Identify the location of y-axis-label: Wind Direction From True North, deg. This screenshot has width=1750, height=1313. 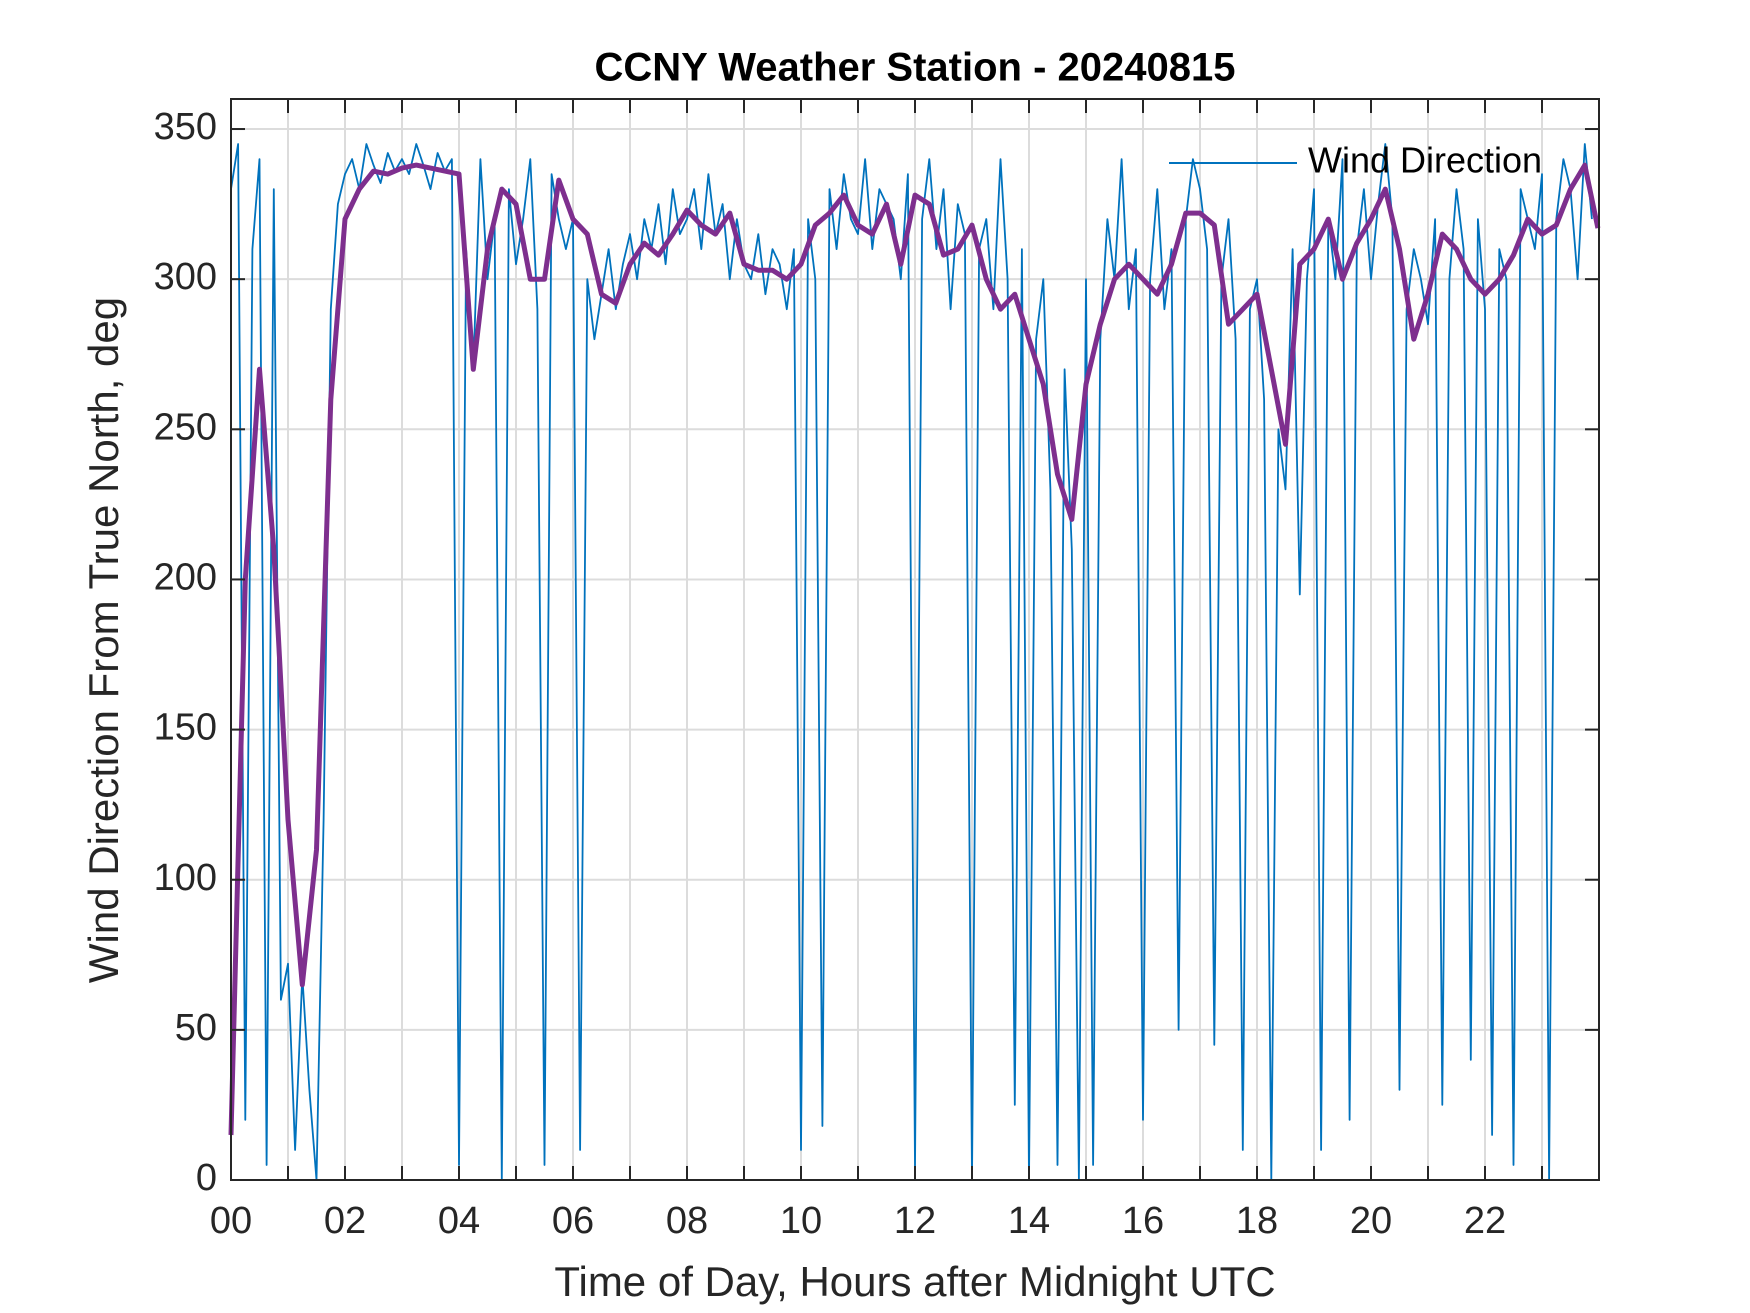
(103, 640).